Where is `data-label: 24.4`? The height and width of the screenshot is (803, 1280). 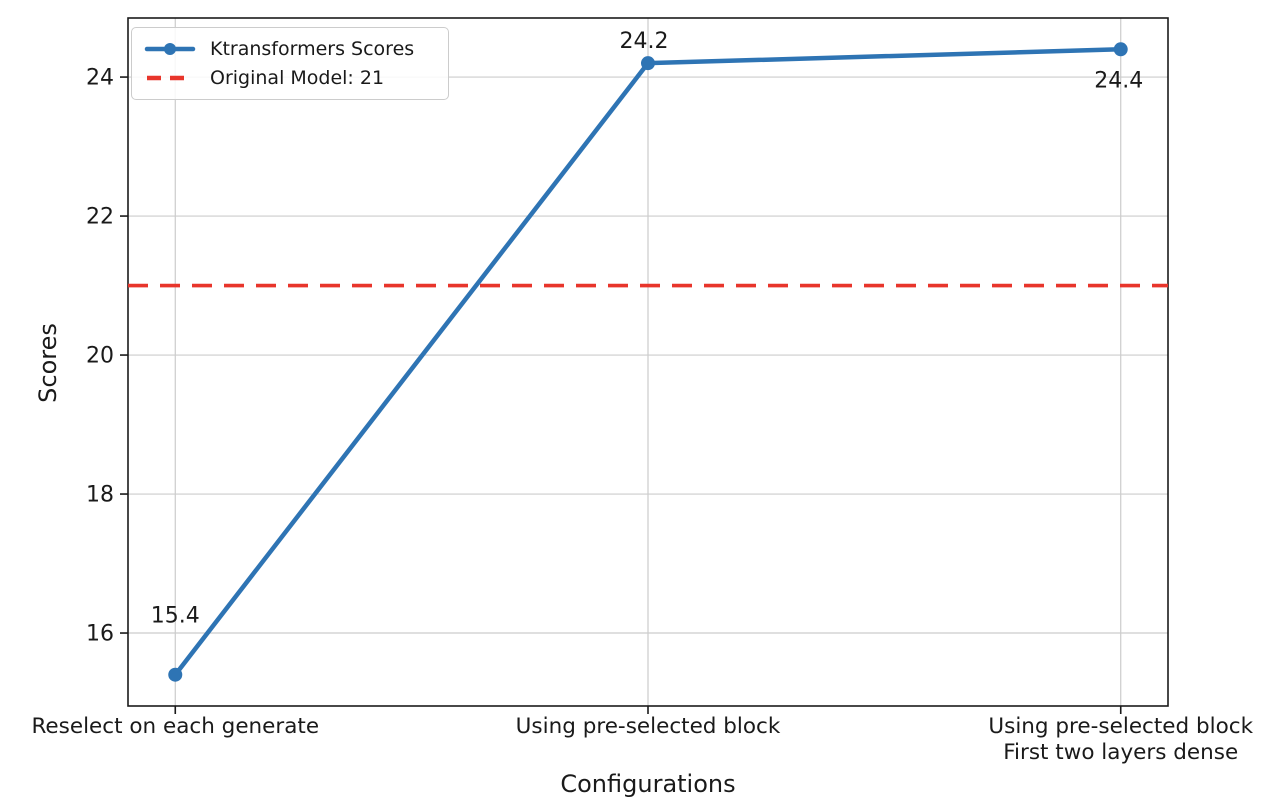 data-label: 24.4 is located at coordinates (1118, 80).